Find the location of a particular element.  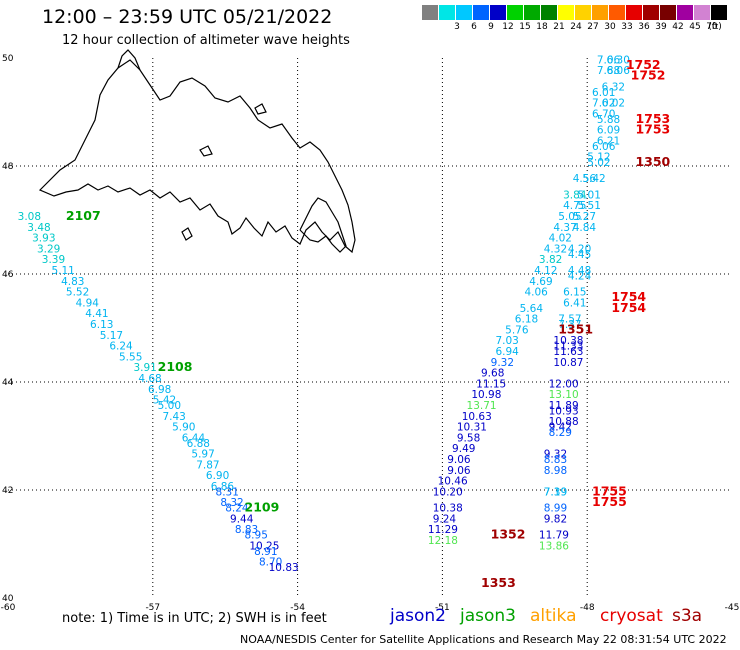

swh-value: 3.93 is located at coordinates (43, 239).